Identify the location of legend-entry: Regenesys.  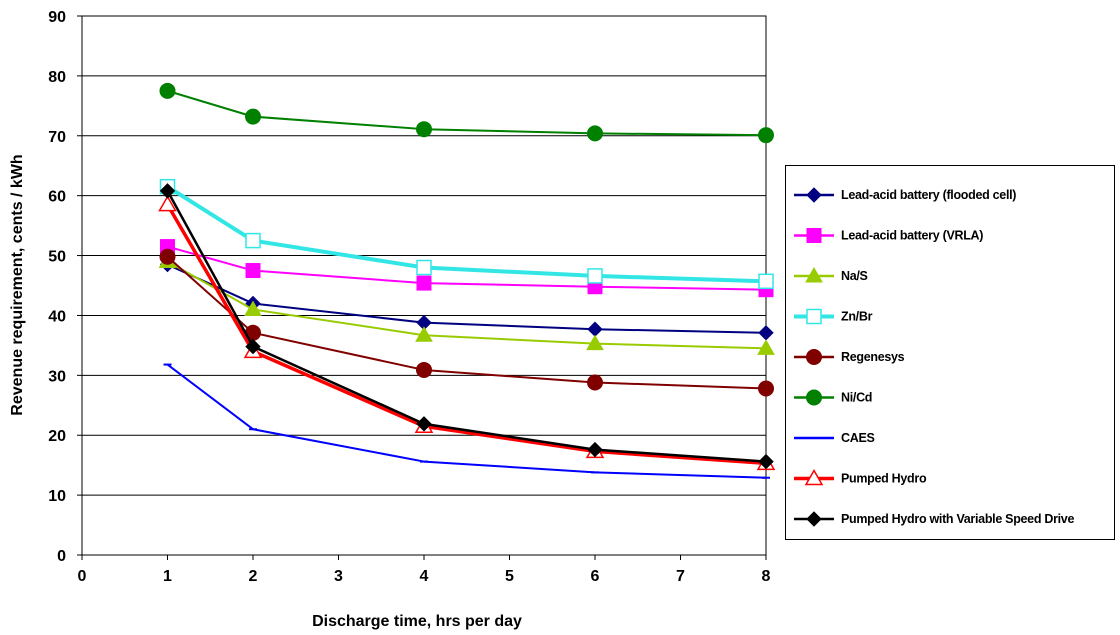
(849, 357).